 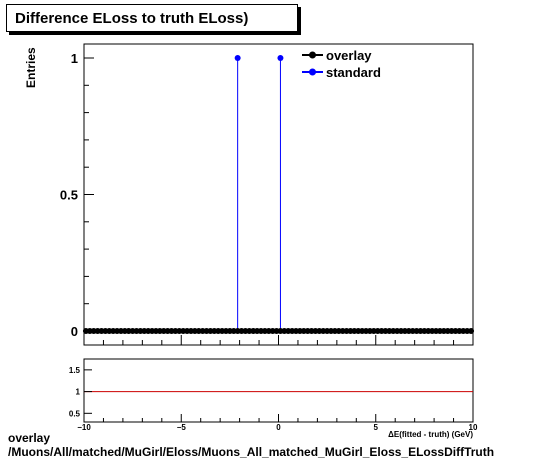 I want to click on overlay-point, so click(x=471, y=331).